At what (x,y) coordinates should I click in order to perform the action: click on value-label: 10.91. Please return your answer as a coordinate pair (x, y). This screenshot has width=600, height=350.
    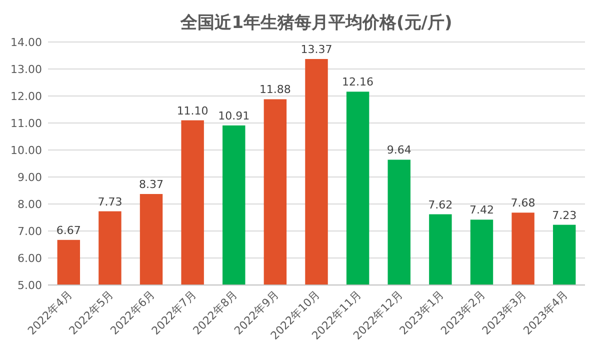
    Looking at the image, I should click on (234, 115).